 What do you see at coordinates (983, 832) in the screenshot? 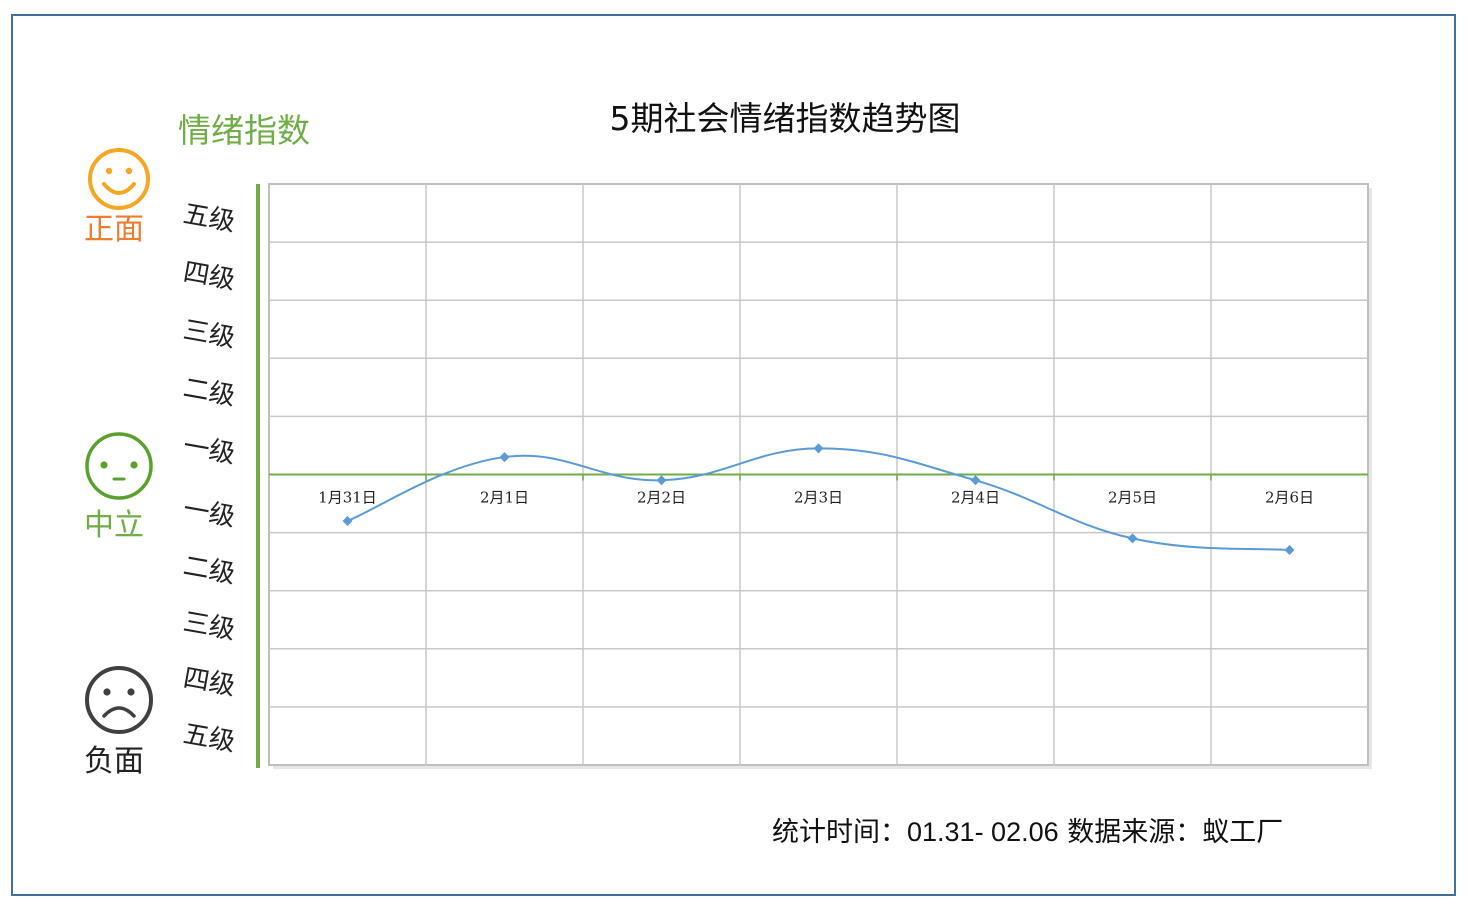
I see `time-range: 01.31- 02.06` at bounding box center [983, 832].